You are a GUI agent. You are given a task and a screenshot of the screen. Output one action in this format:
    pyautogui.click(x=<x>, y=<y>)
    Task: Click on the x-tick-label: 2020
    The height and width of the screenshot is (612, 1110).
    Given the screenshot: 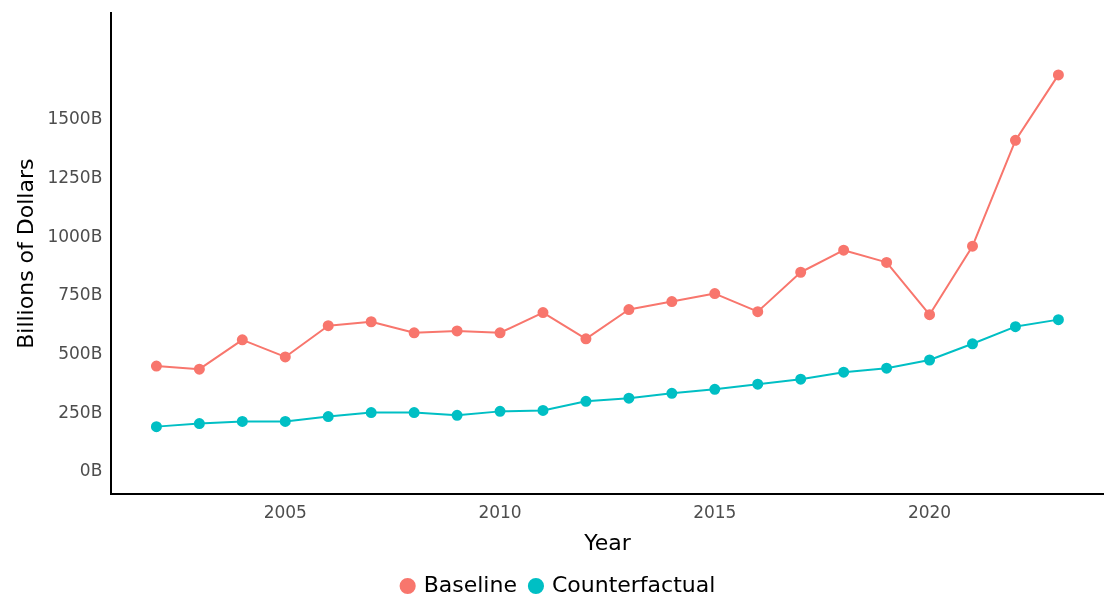 What is the action you would take?
    pyautogui.click(x=929, y=511)
    